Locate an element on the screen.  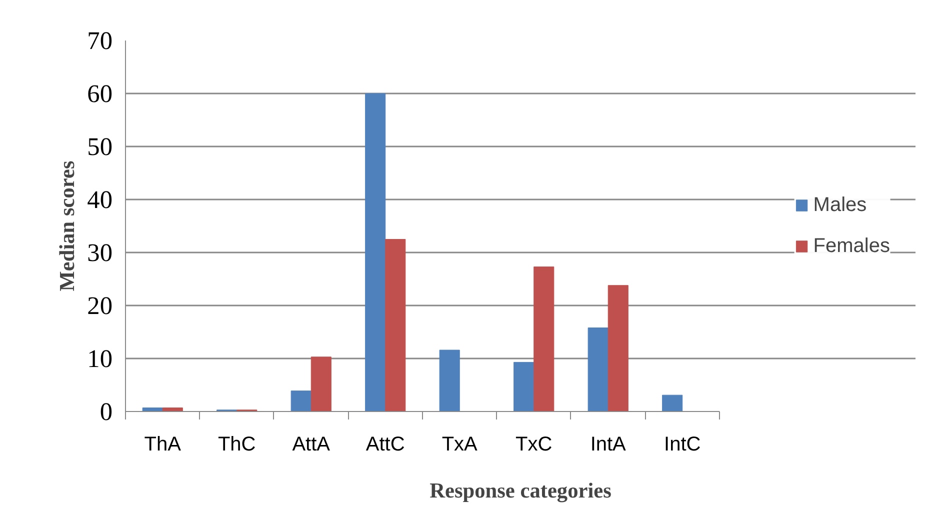
x-axis-title: Response categories is located at coordinates (521, 490).